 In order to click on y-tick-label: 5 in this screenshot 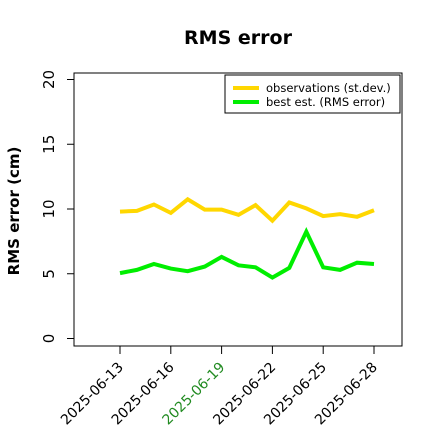, I will do `click(49, 274)`.